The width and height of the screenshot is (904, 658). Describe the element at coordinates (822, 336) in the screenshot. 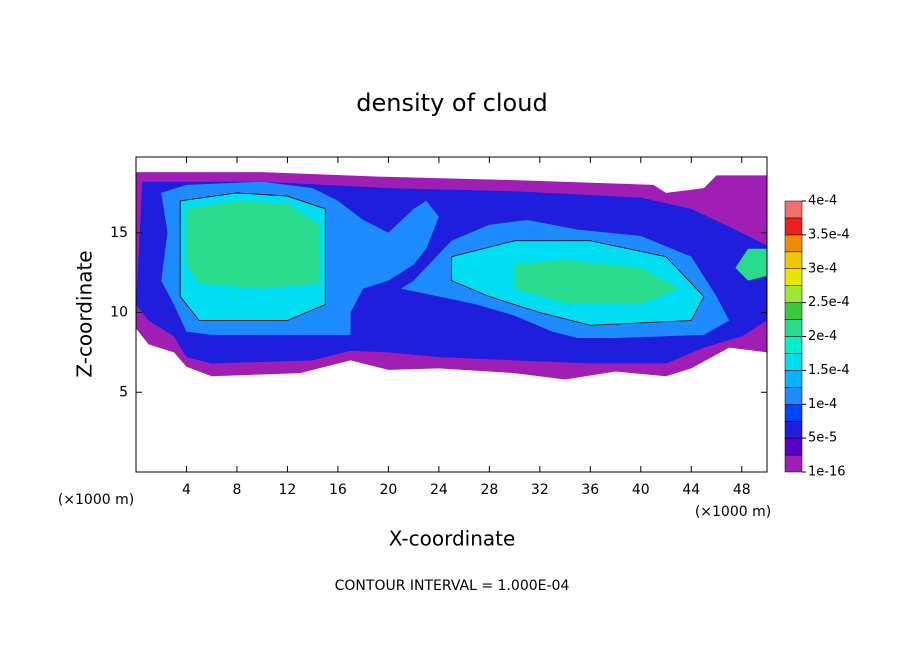

I see `colorbar-label: 2e-4` at that location.